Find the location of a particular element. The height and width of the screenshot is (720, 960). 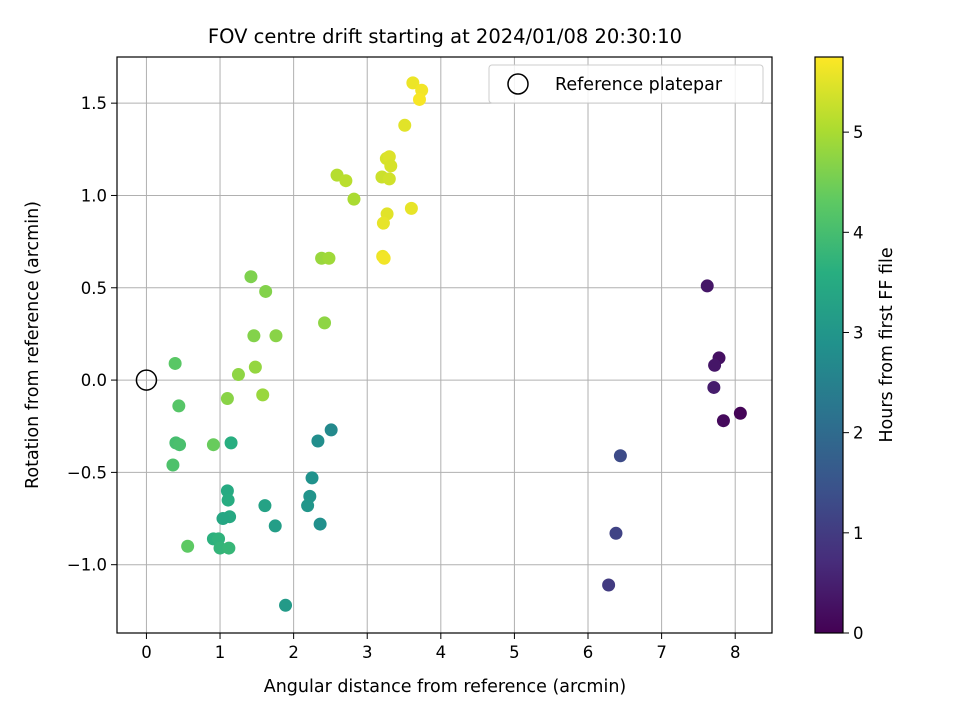

x-tick-label: 3 is located at coordinates (367, 652).